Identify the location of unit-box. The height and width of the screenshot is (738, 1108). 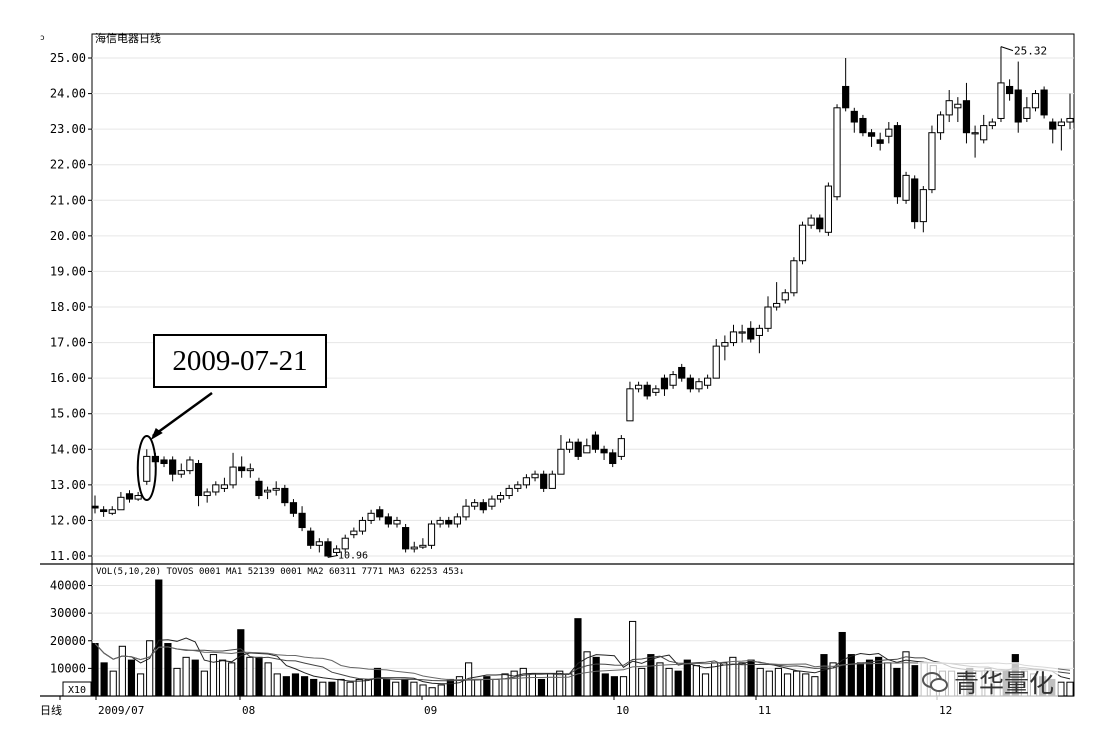
(77, 689).